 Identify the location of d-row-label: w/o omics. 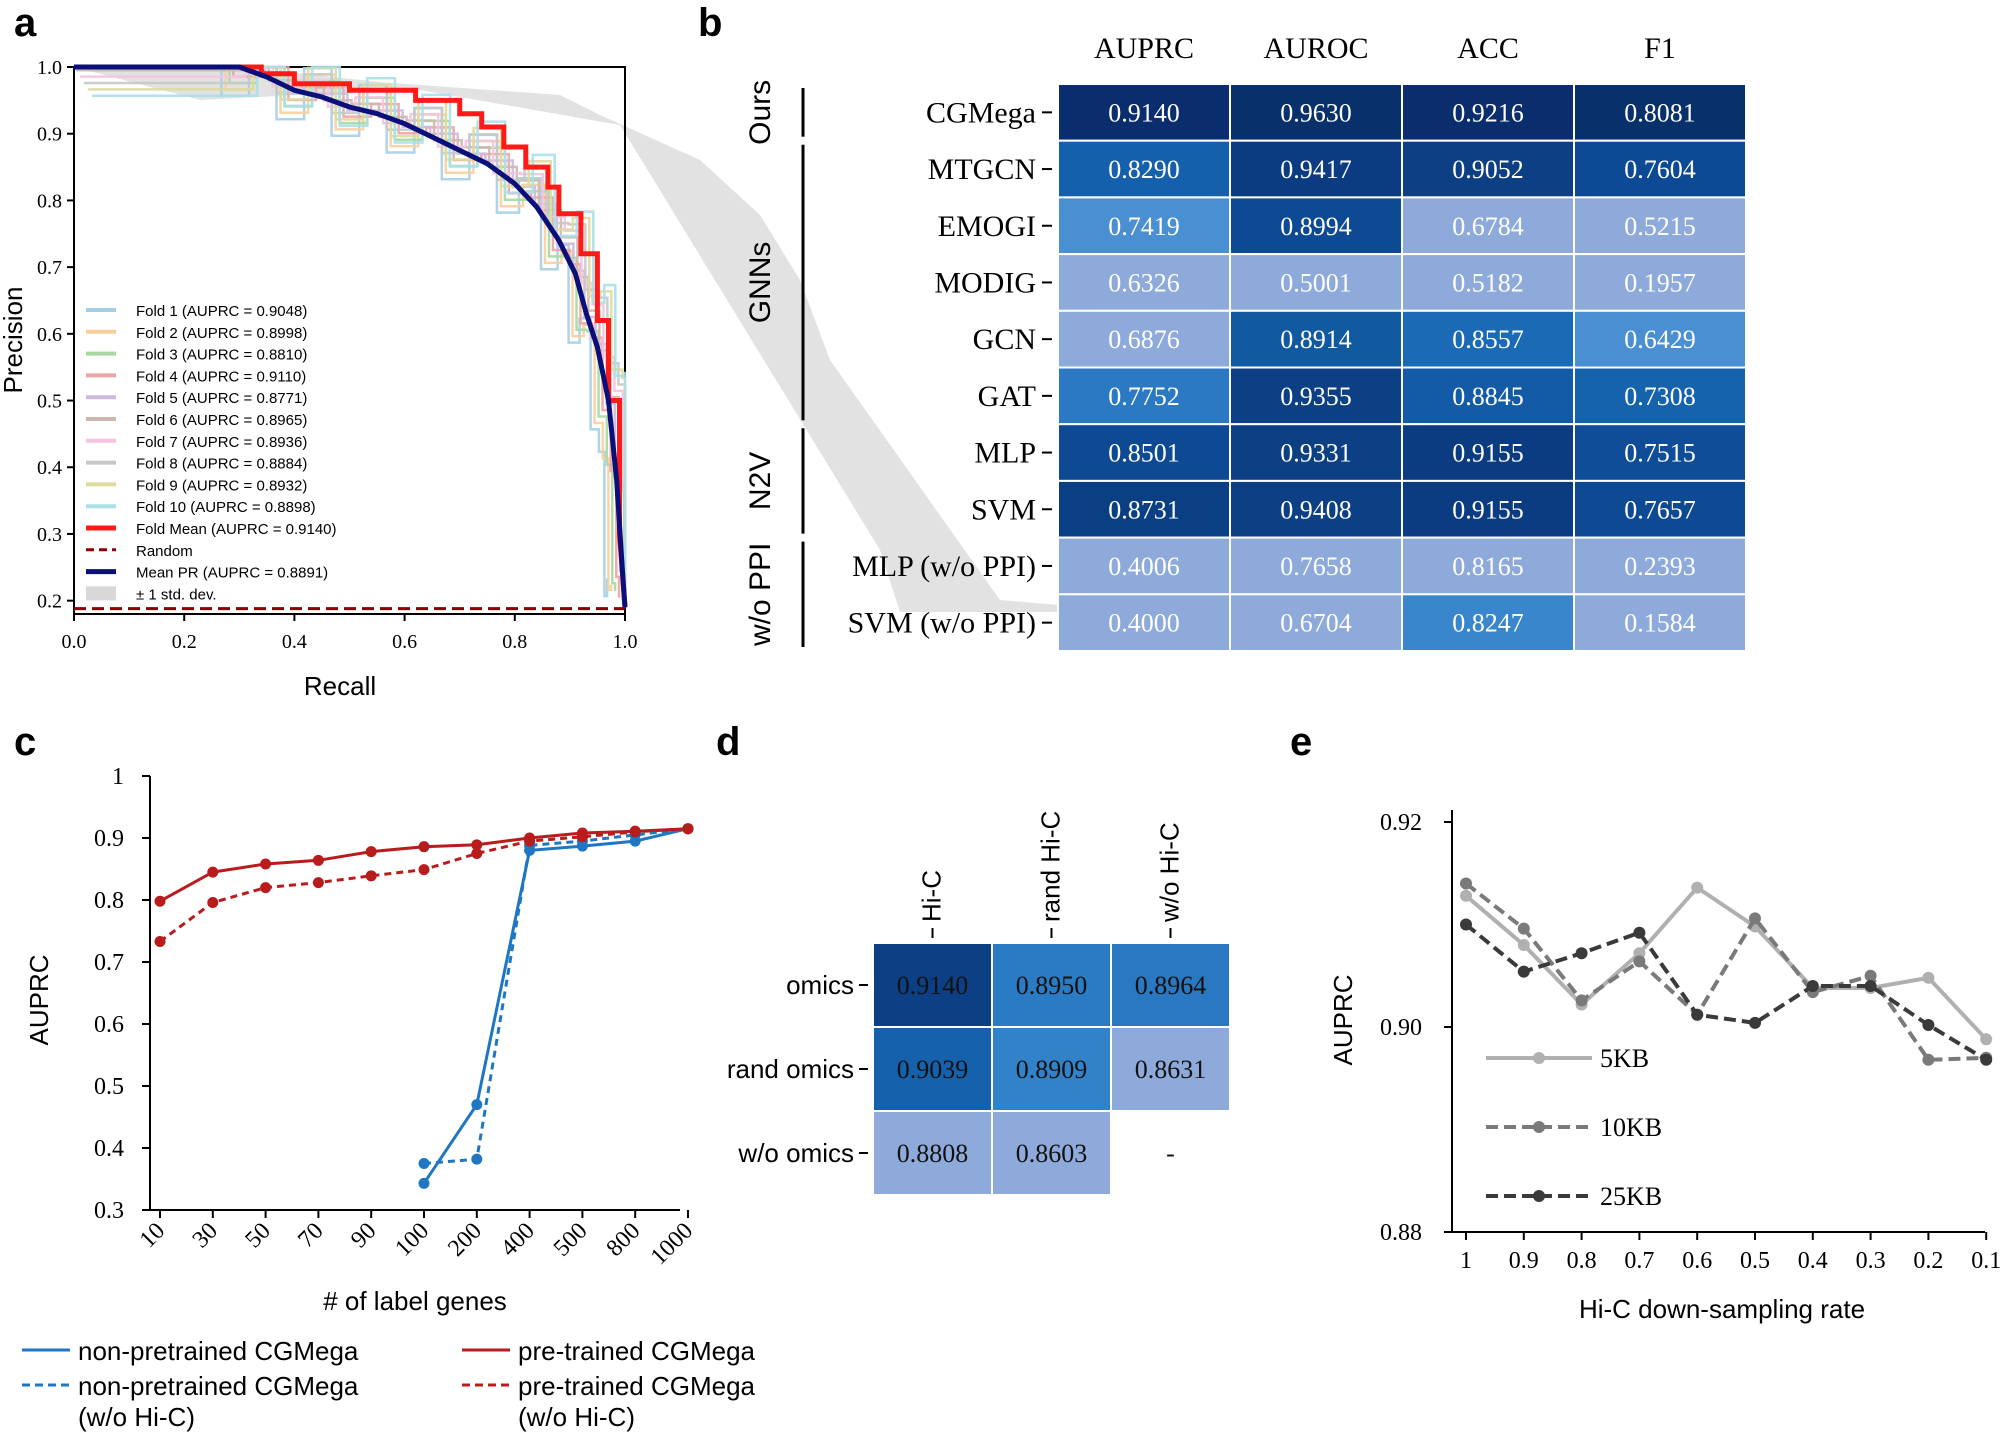
(795, 1153).